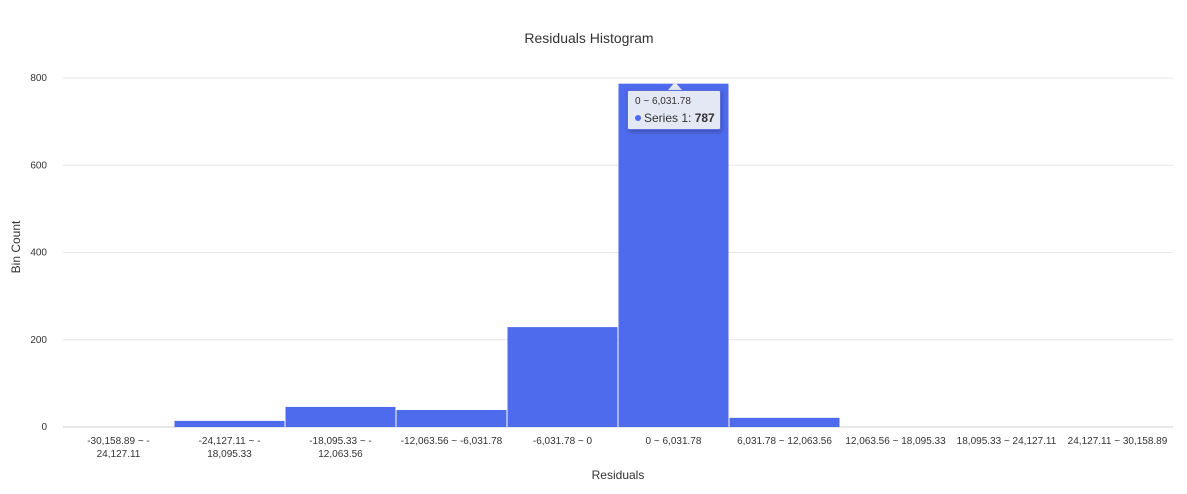  Describe the element at coordinates (895, 441) in the screenshot. I see `x-tick-label: 12,063.56 ~ 18,095.33` at that location.